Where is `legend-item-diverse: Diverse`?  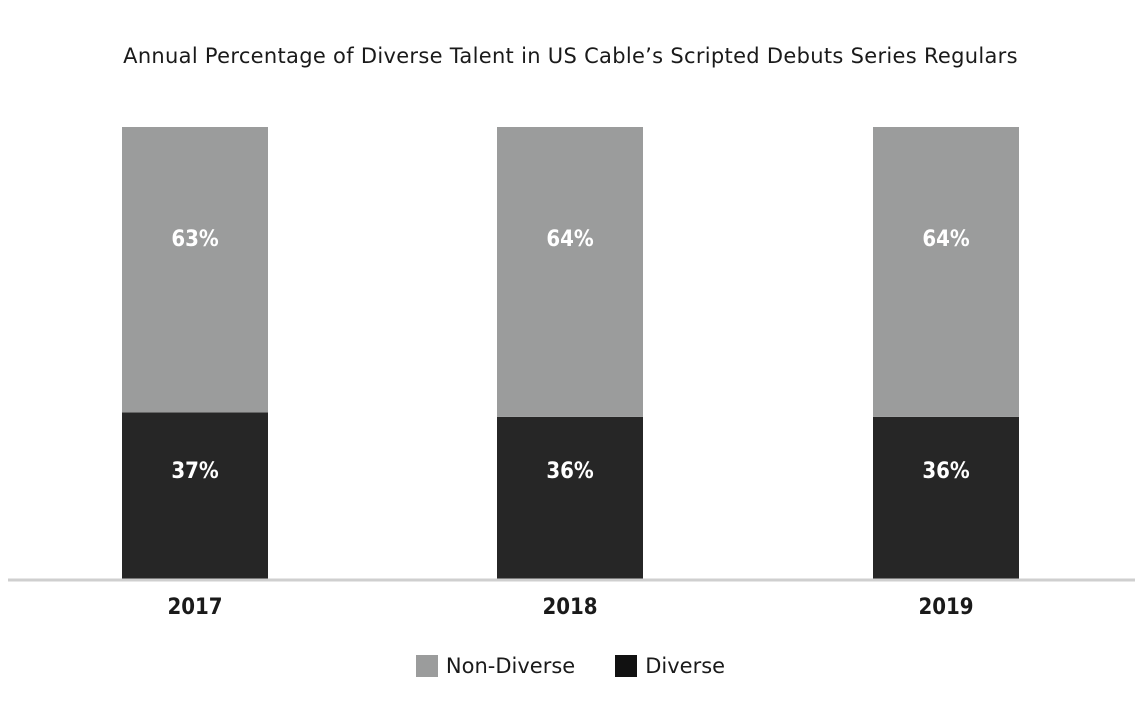 legend-item-diverse: Diverse is located at coordinates (670, 666).